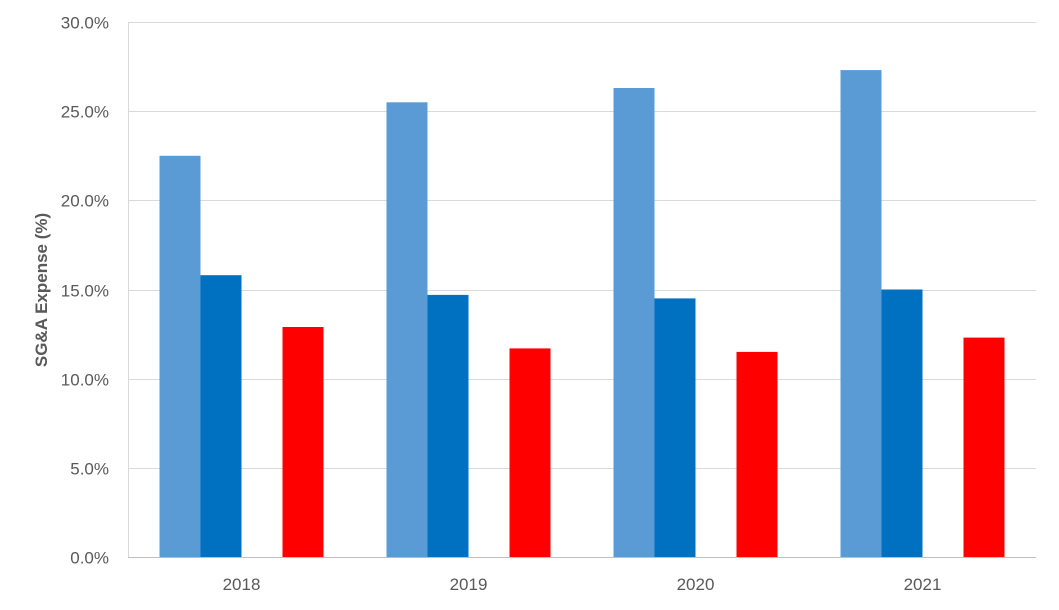  Describe the element at coordinates (41, 290) in the screenshot. I see `y-axis-title: SG&A Expense (%)` at that location.